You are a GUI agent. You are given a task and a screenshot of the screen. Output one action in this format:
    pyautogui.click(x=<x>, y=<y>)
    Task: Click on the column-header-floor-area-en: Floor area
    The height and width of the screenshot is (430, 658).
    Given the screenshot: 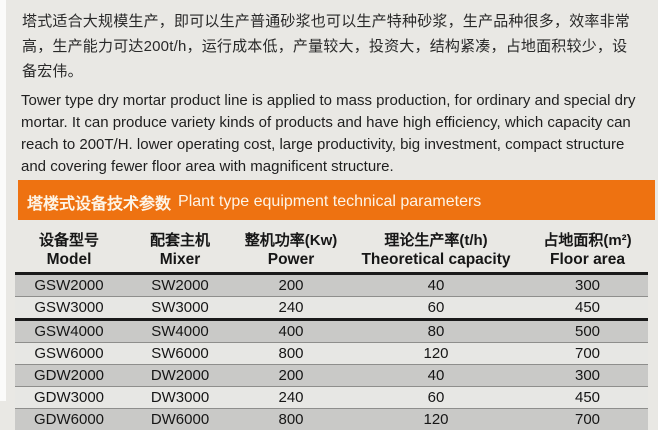 What is the action you would take?
    pyautogui.click(x=587, y=259)
    